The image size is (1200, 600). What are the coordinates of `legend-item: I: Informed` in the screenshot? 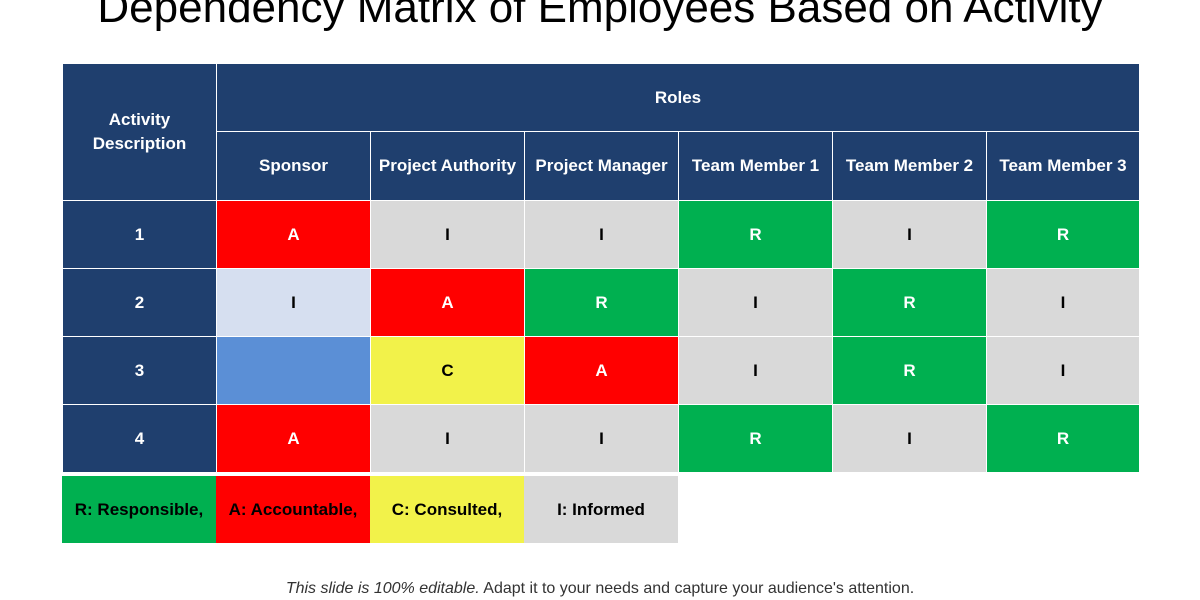 It's located at (601, 509).